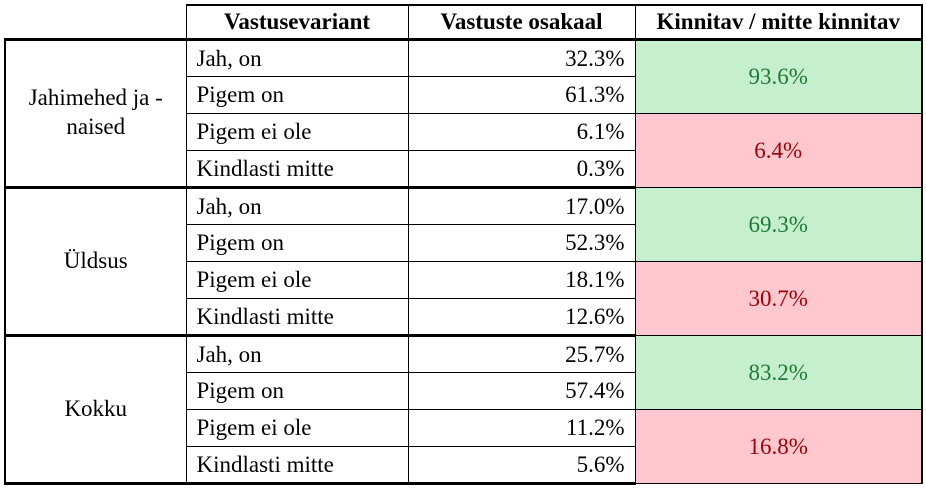  I want to click on share-cell: 57.4%, so click(522, 391).